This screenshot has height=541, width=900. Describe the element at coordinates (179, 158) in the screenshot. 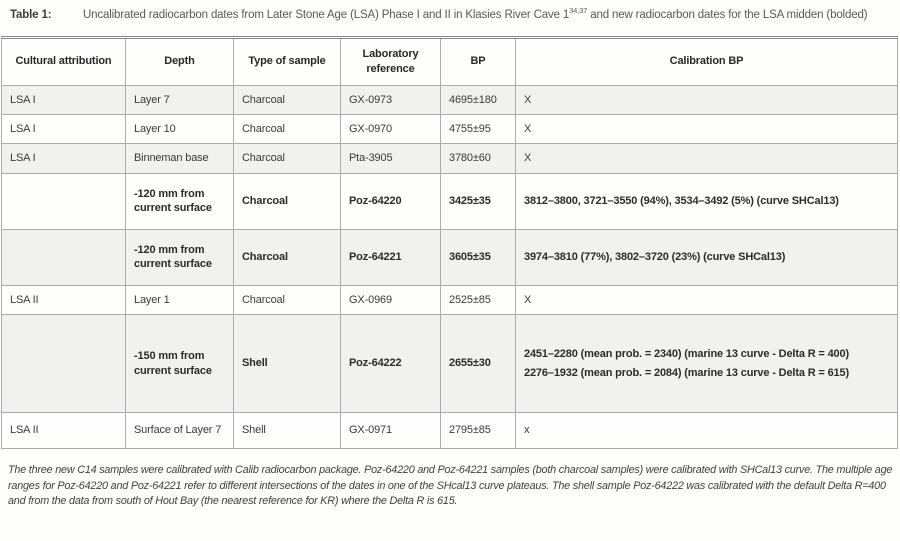

I see `cell-depth: Binneman base` at that location.